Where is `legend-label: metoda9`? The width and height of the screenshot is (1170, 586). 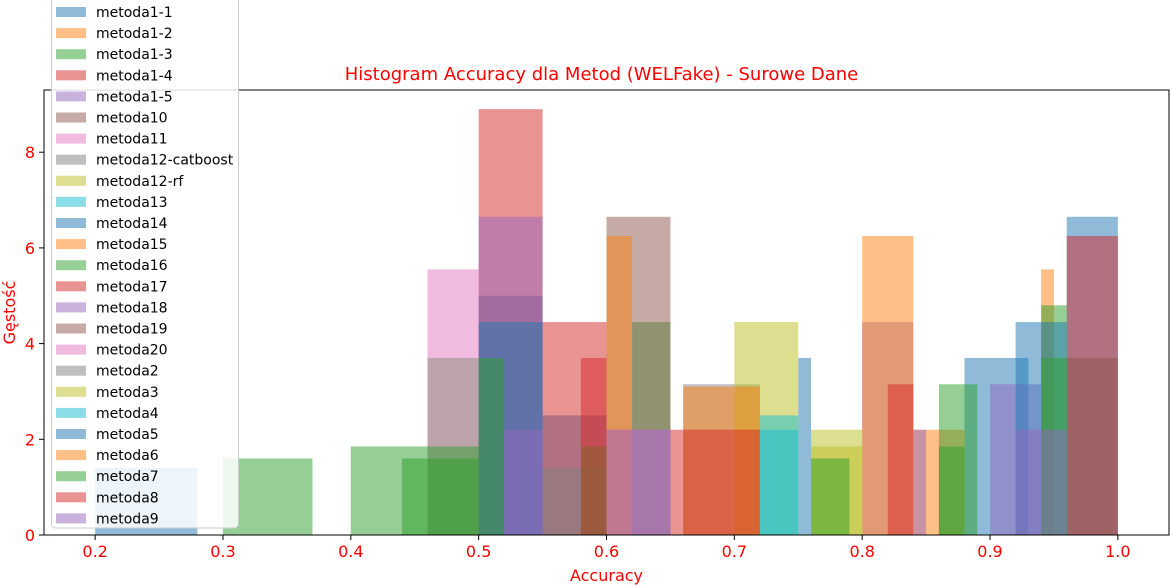
legend-label: metoda9 is located at coordinates (127, 519).